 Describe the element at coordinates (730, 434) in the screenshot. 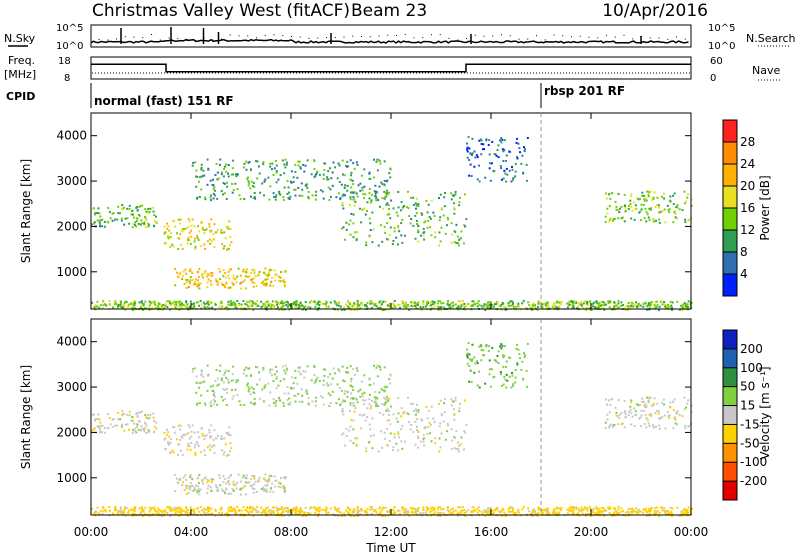

I see `velocity-colorbar-swatch` at that location.